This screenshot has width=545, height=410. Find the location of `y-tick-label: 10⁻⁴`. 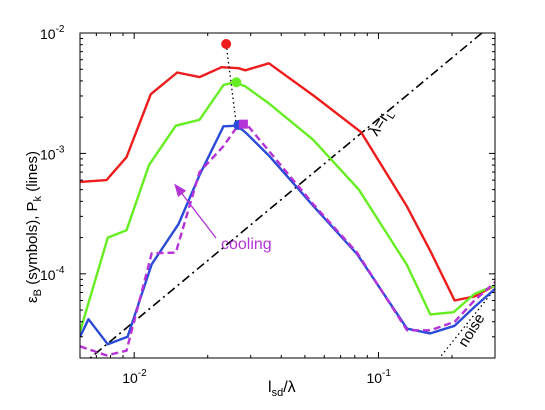

y-tick-label: 10⁻⁴ is located at coordinates (52, 274).